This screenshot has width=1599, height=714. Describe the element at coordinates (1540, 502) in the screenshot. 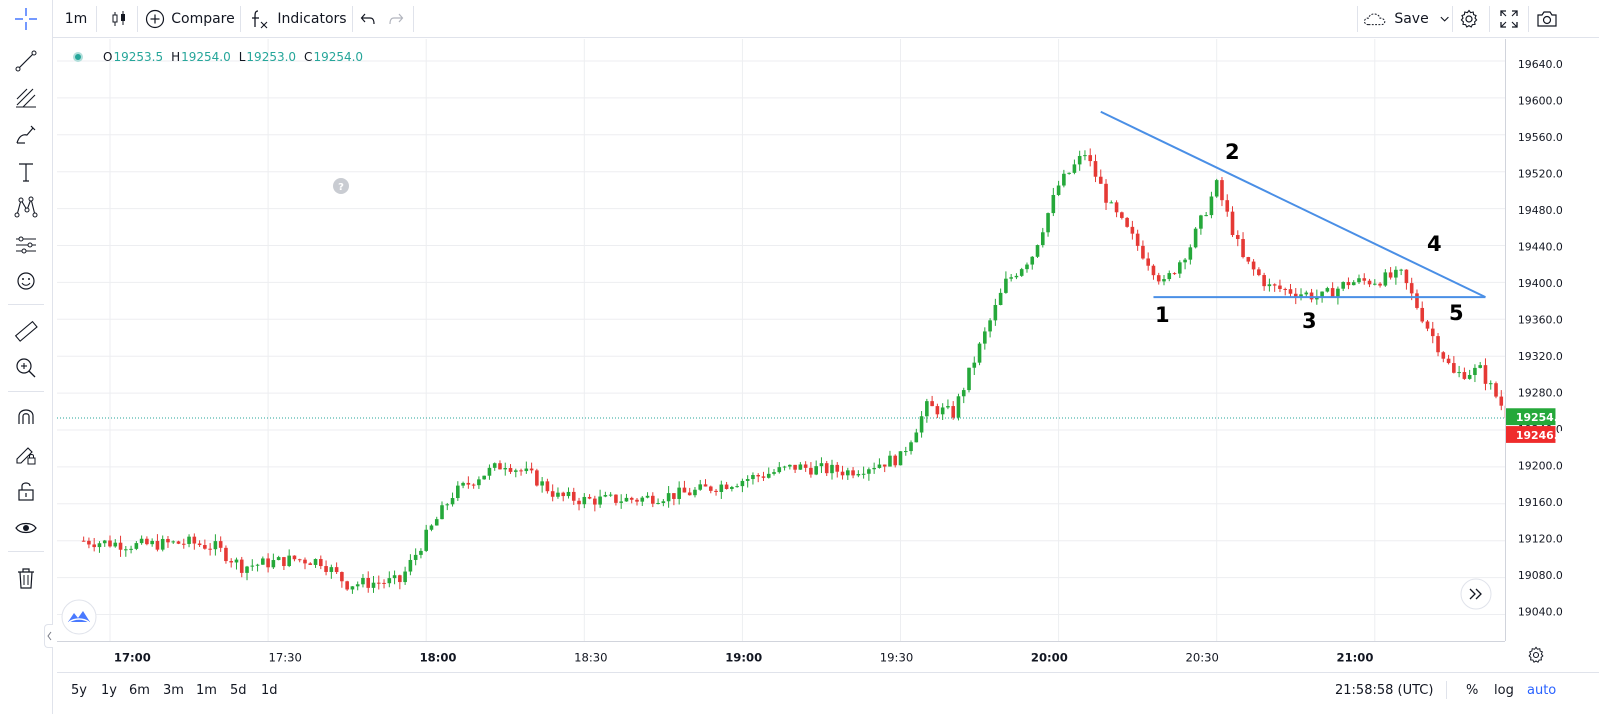

I see `price-tick-label: 19160.0` at that location.